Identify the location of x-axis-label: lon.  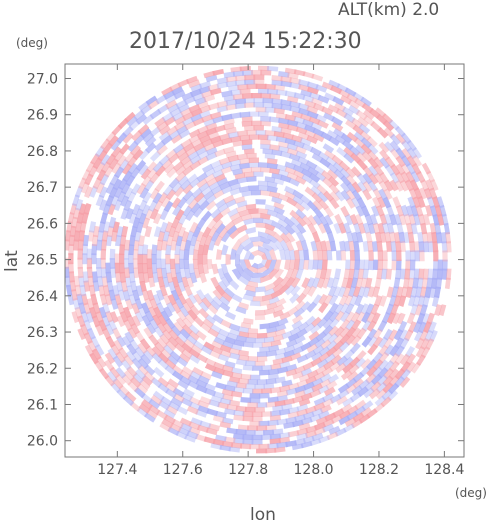
(263, 513).